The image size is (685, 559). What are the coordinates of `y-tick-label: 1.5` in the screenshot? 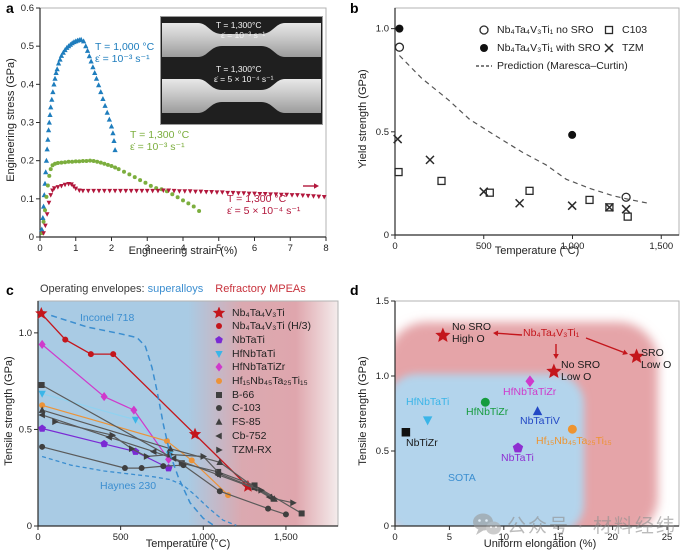 It's located at (382, 301).